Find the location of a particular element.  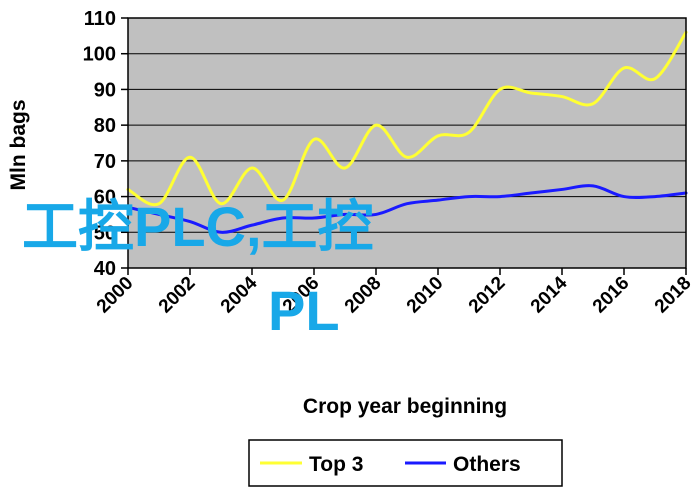

y-tick-label: 40 is located at coordinates (105, 269).